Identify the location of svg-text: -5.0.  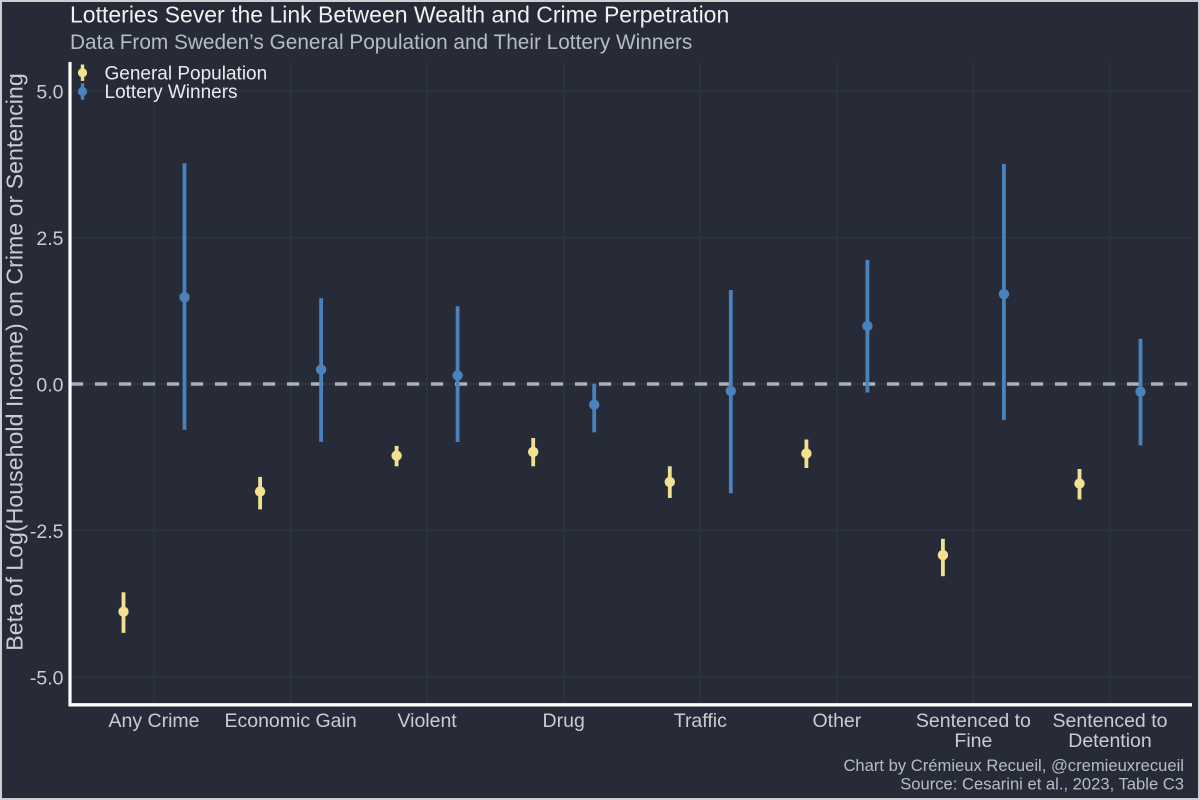
(47, 679).